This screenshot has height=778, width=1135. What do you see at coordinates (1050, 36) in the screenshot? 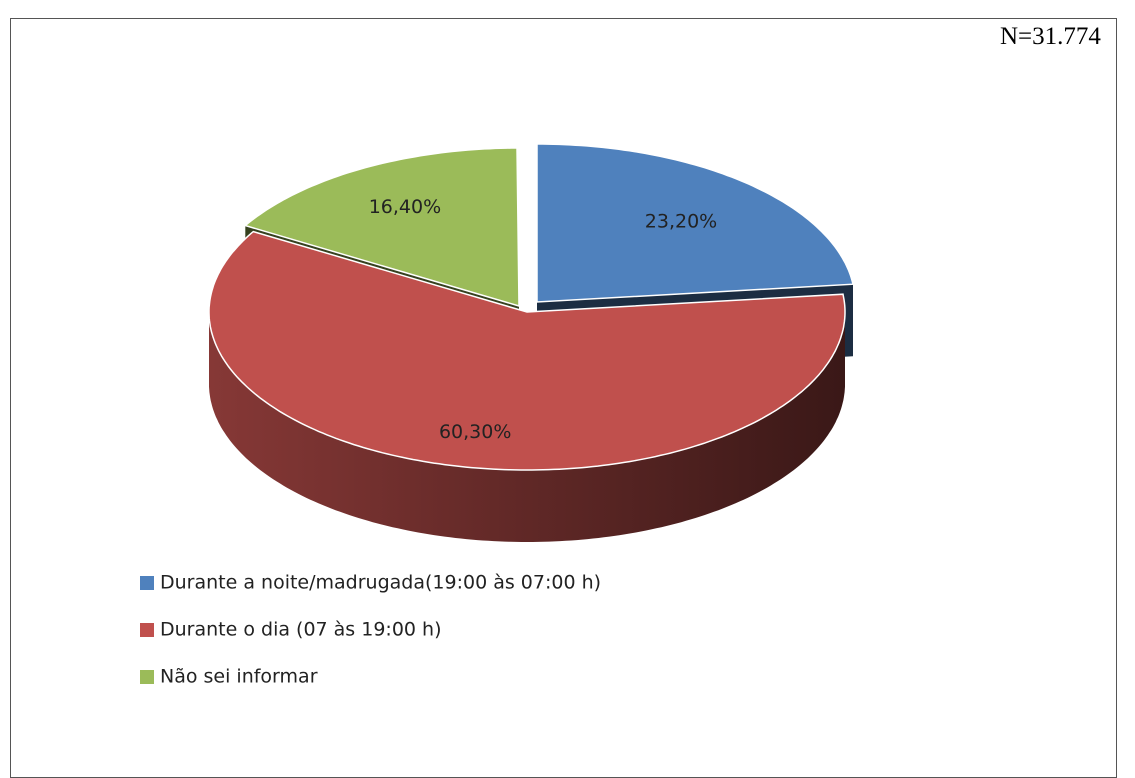
I see `annotation: N=31.774` at bounding box center [1050, 36].